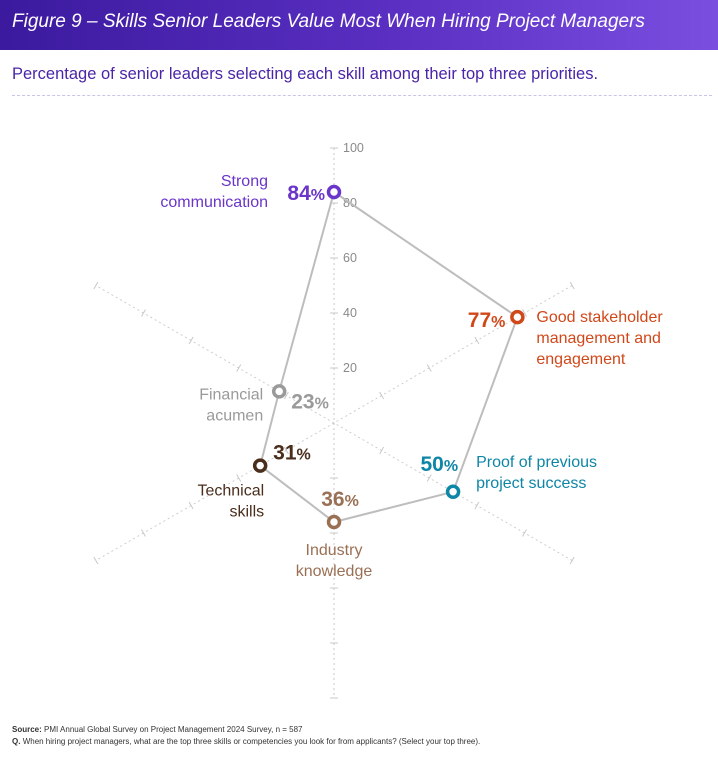 The image size is (718, 764). Describe the element at coordinates (350, 258) in the screenshot. I see `axis-tick-label: 60` at that location.